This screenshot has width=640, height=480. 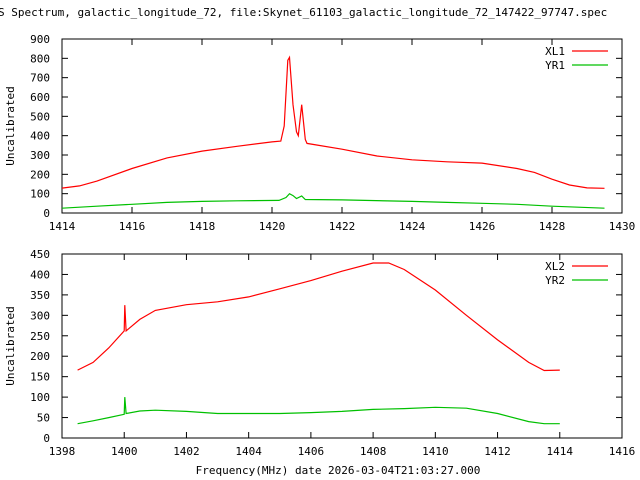 I want to click on y-tick-label: 250, so click(x=40, y=336).